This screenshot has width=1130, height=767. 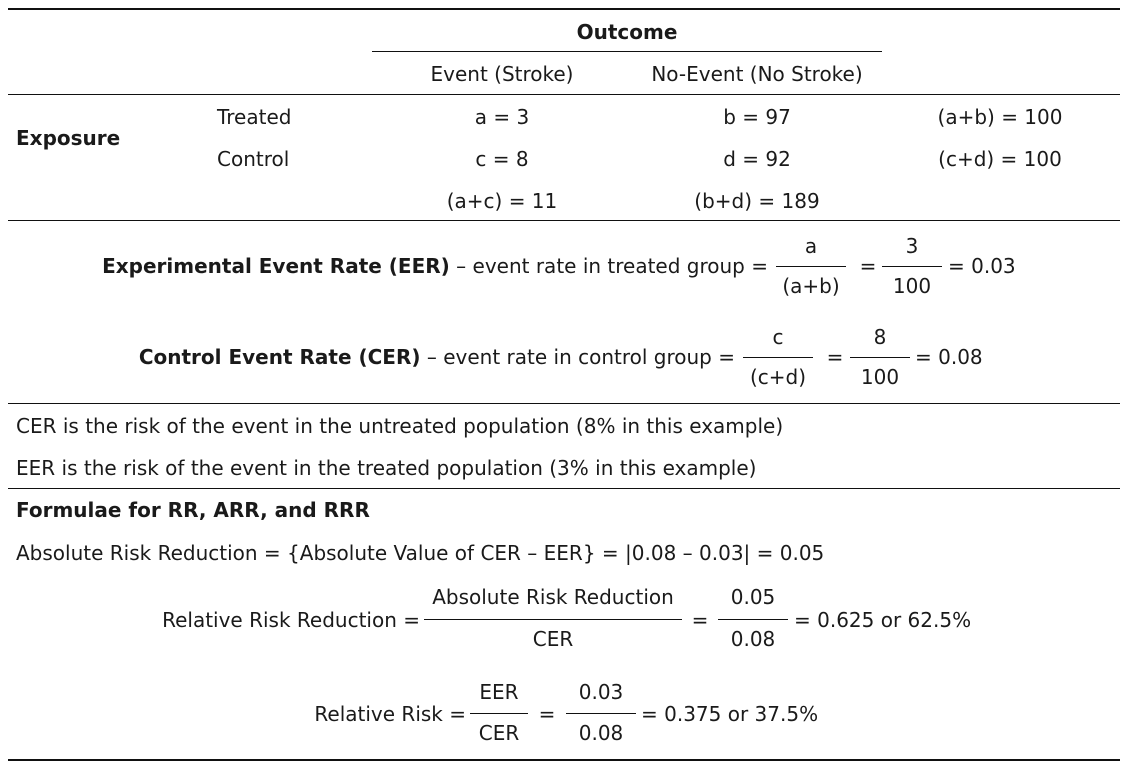 I want to click on cell-control-event: c = 8, so click(x=502, y=159).